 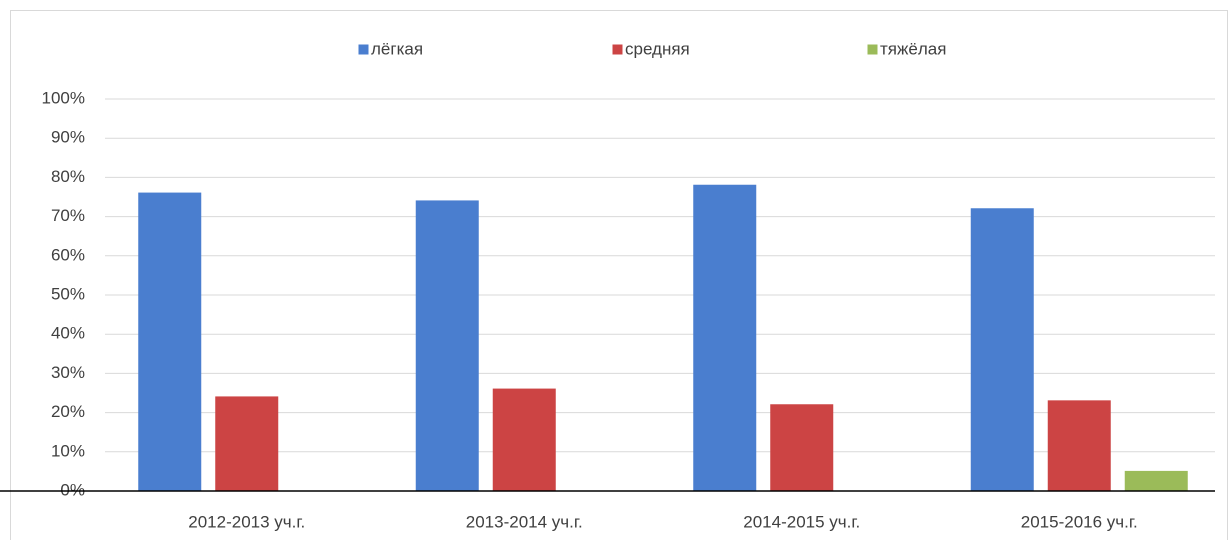 What do you see at coordinates (63, 97) in the screenshot?
I see `y-tick-label: 100%` at bounding box center [63, 97].